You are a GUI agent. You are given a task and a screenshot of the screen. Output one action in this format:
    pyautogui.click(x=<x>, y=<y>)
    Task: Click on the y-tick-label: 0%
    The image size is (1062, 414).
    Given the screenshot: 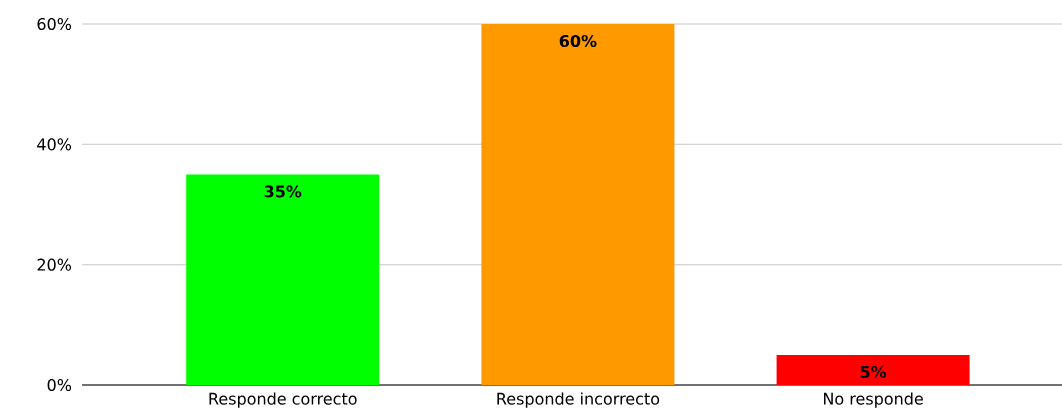 What is the action you would take?
    pyautogui.click(x=59, y=385)
    